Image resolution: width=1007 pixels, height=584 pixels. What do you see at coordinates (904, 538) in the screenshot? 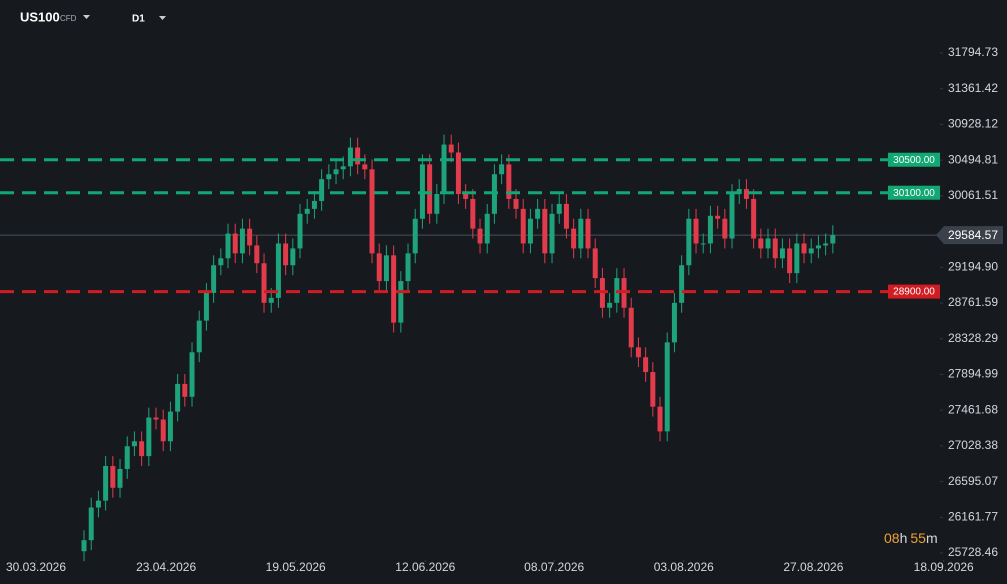
I see `h: h` at bounding box center [904, 538].